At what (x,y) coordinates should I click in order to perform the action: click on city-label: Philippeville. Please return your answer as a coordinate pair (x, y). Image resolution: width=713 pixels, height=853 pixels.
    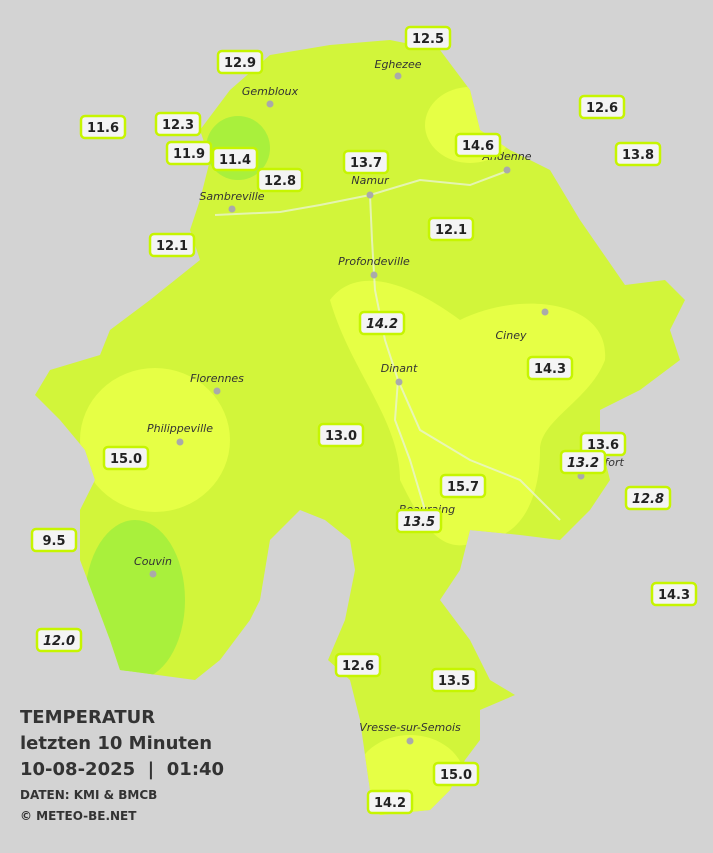
    Looking at the image, I should click on (180, 428).